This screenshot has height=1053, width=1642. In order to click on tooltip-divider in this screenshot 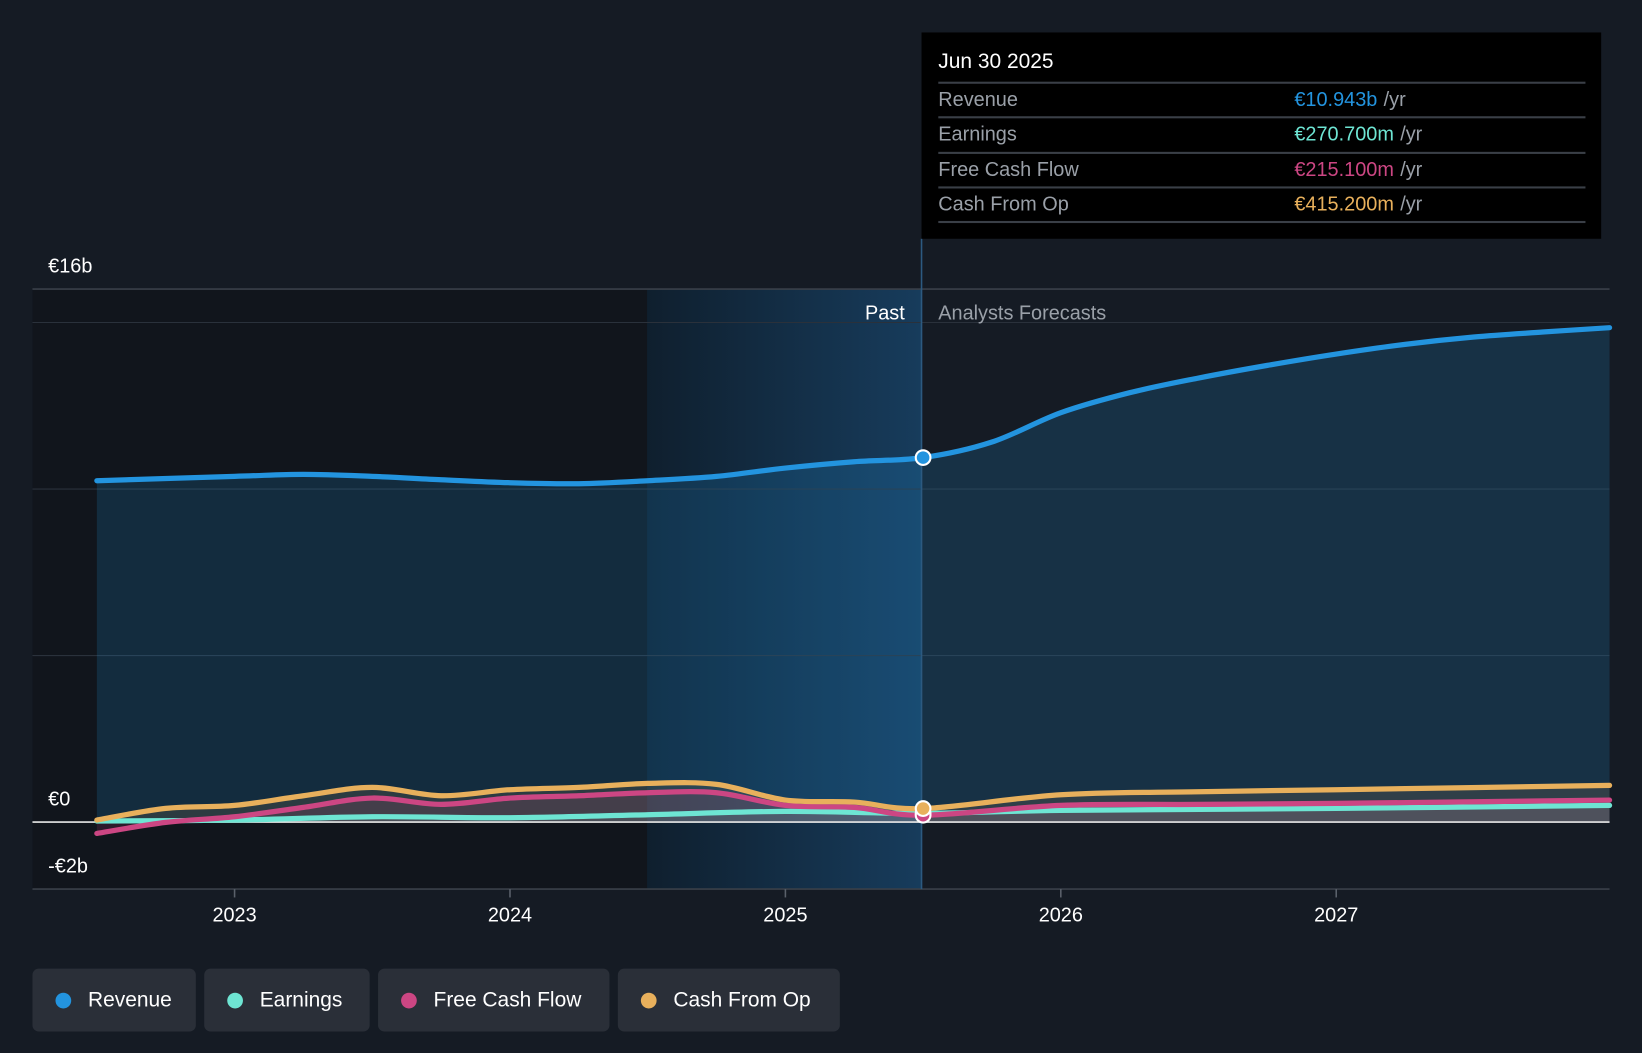, I will do `click(1262, 222)`.